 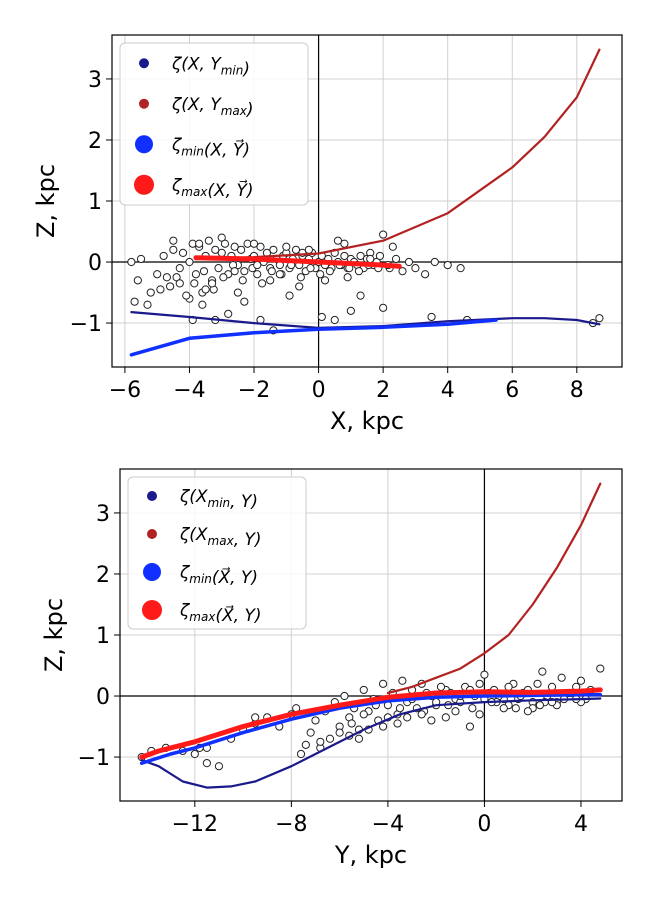 I want to click on legend-label-4: ζmax(X, Y⃗), so click(x=212, y=188).